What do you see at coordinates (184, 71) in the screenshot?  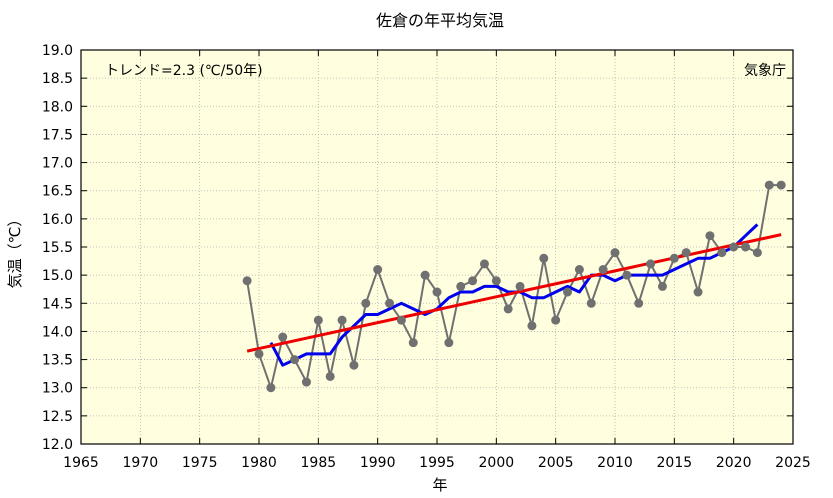 I see `trend-annotation: トレンド=2.3 (℃/50年)` at bounding box center [184, 71].